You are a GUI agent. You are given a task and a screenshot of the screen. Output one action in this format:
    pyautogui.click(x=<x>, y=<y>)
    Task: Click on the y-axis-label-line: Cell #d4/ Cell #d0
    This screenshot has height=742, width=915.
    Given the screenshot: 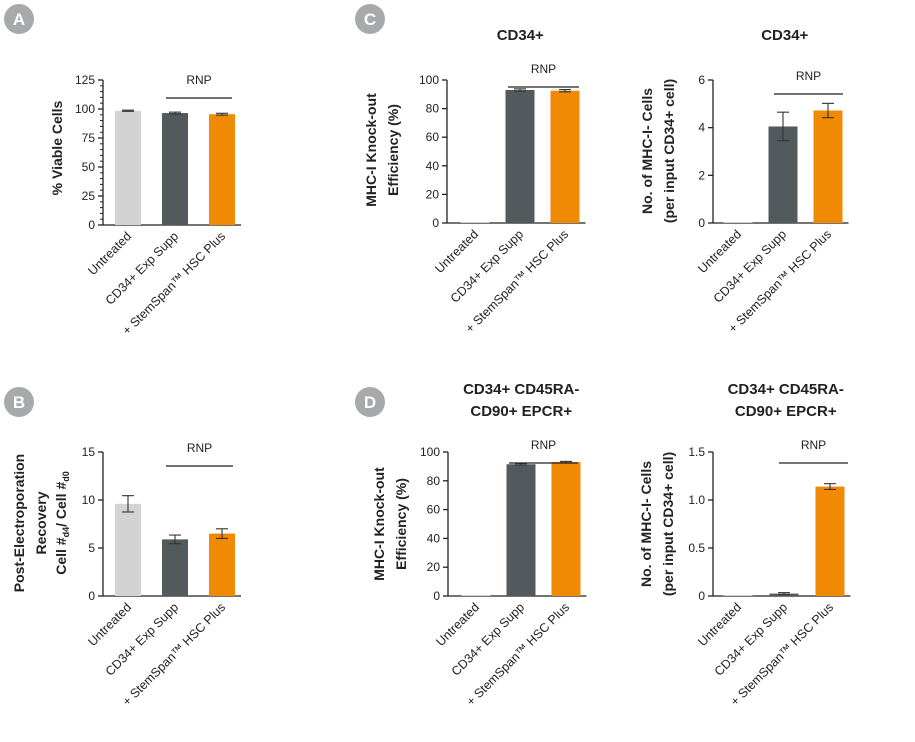 What is the action you would take?
    pyautogui.click(x=62, y=523)
    